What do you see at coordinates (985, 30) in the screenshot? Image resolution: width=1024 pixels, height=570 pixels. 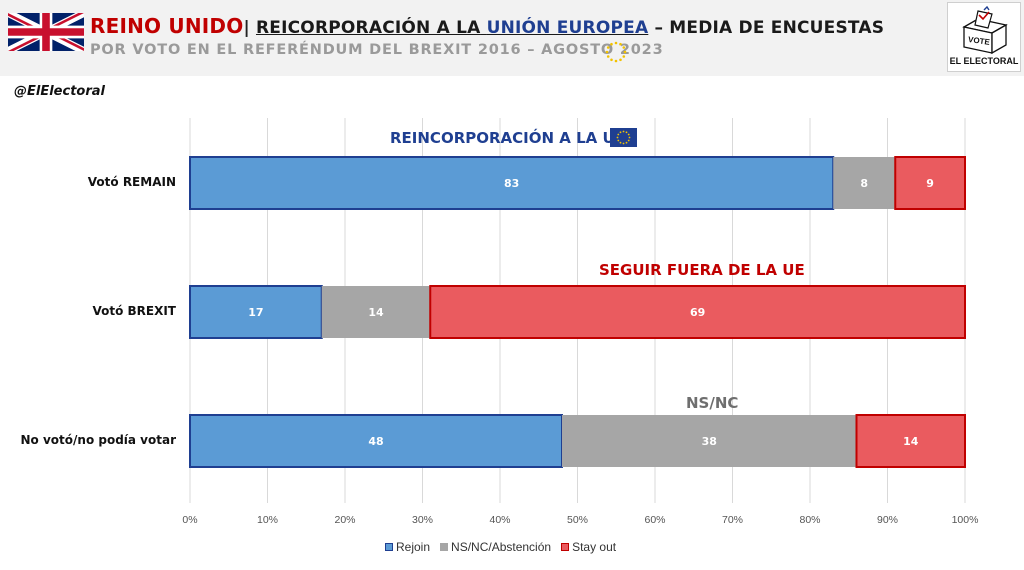 I see `ballot-box-icon: VOTE` at bounding box center [985, 30].